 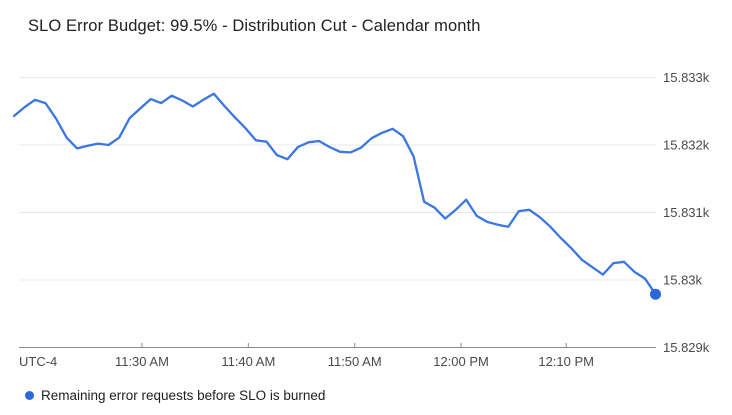 What do you see at coordinates (686, 77) in the screenshot?
I see `y-axis-label: 15.833k` at bounding box center [686, 77].